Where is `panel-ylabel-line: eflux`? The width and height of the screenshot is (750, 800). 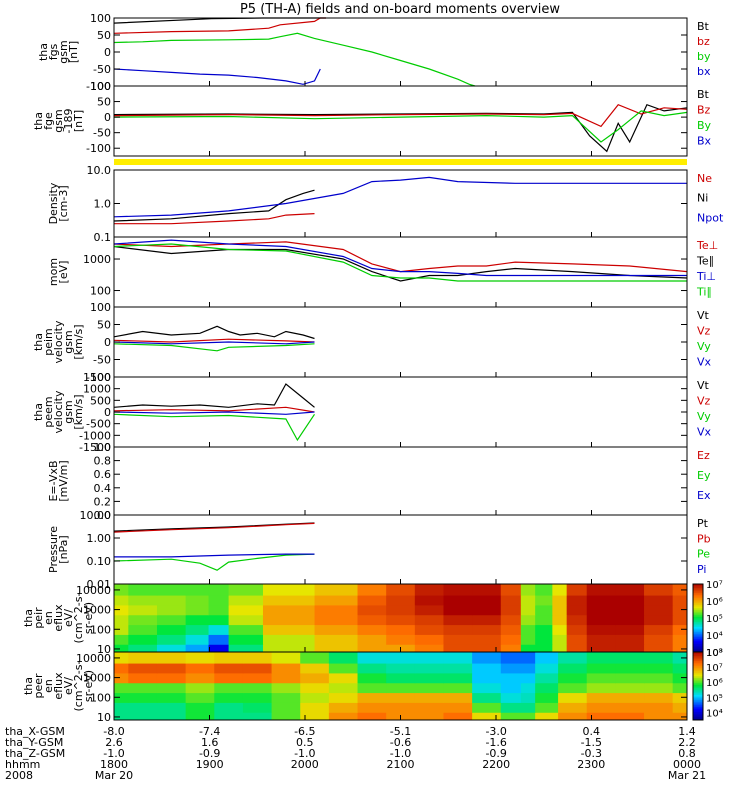
panel-ylabel-line: eflux is located at coordinates (58, 686).